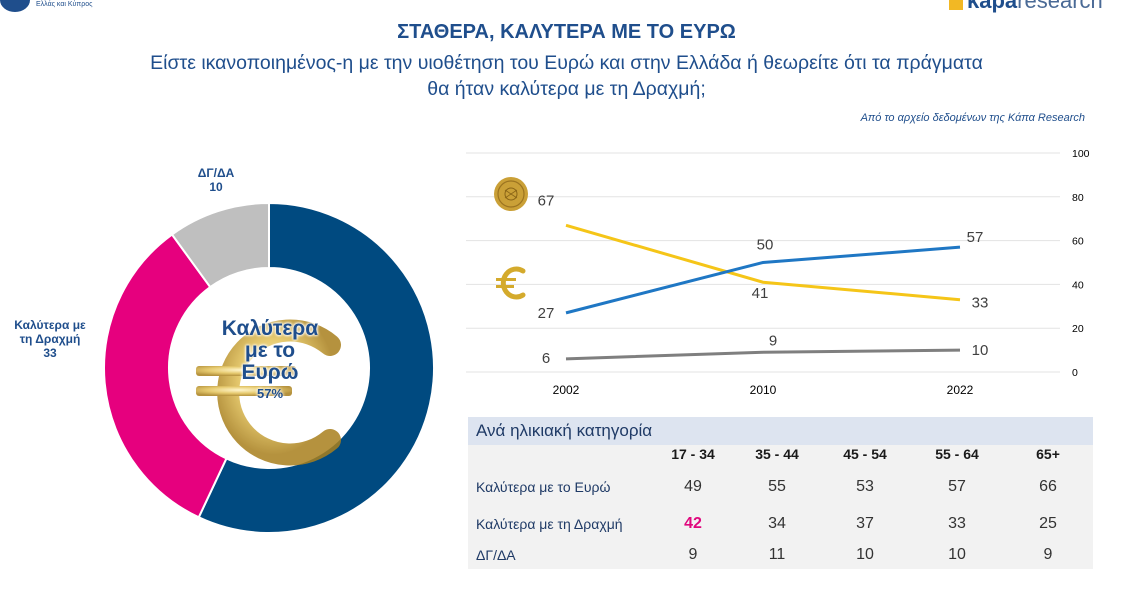 The image size is (1133, 594). I want to click on table-row-label: Καλύτερα με τη Δραχμή, so click(549, 524).